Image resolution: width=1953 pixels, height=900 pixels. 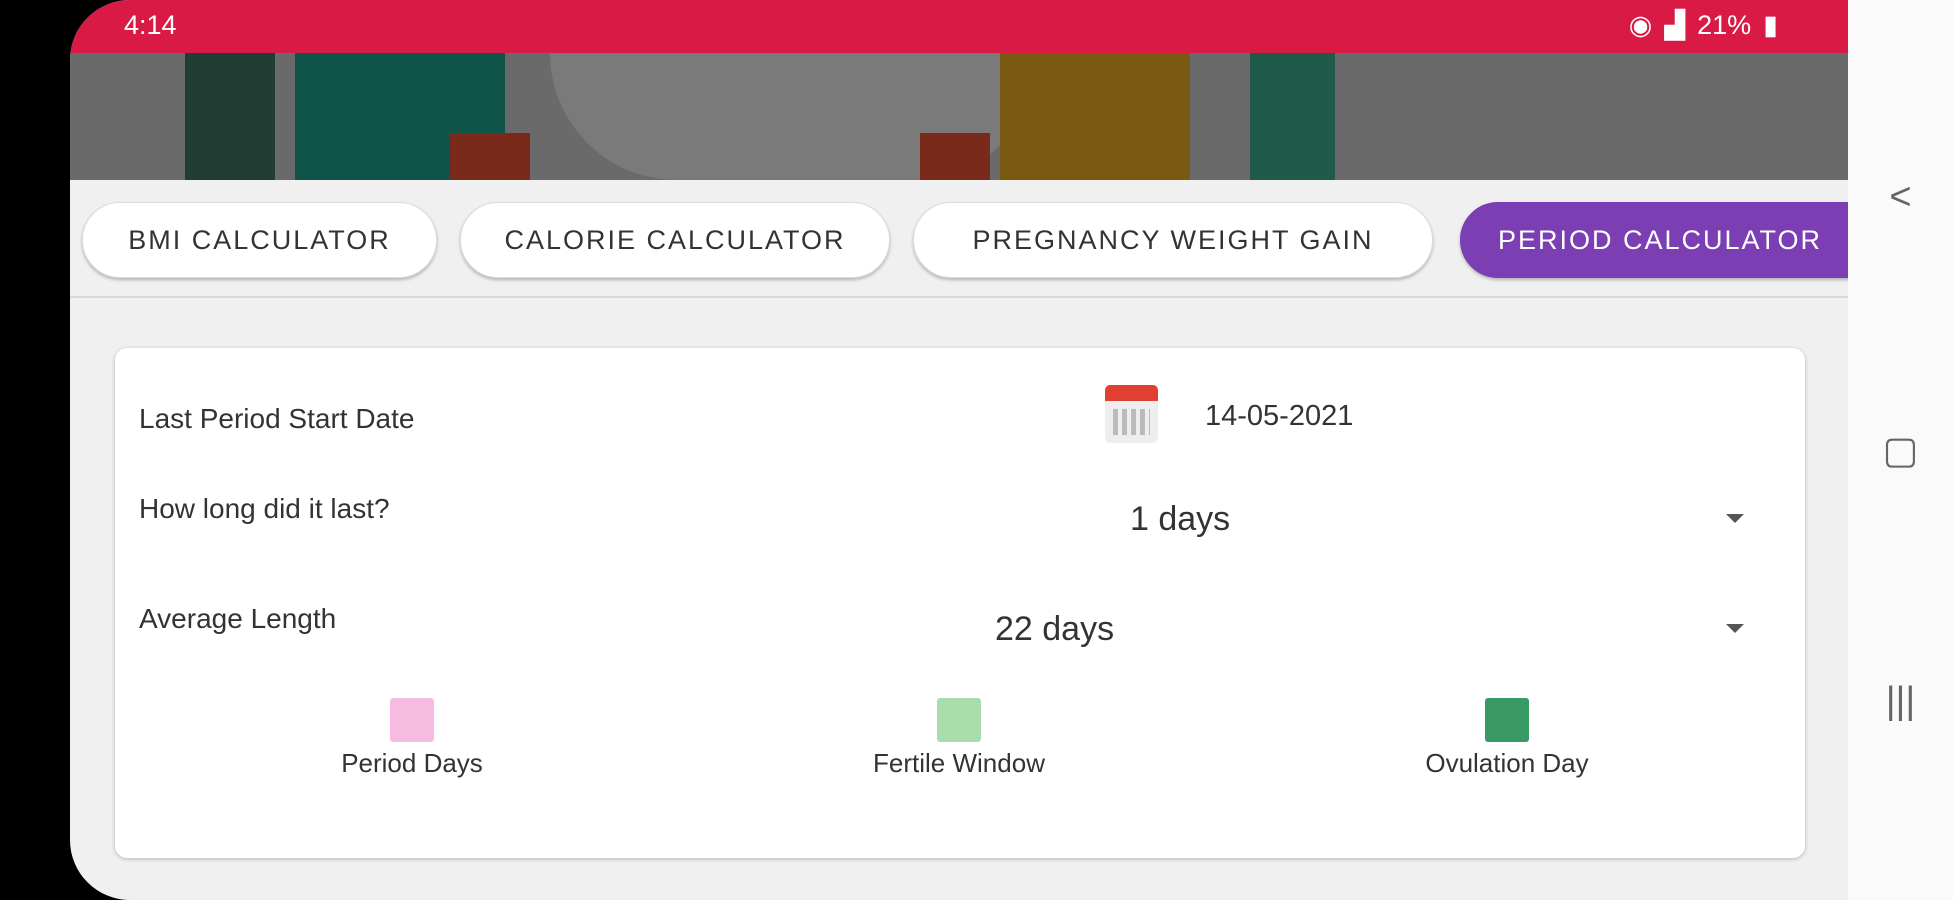 I want to click on average-length-label: Average Length, so click(x=238, y=618).